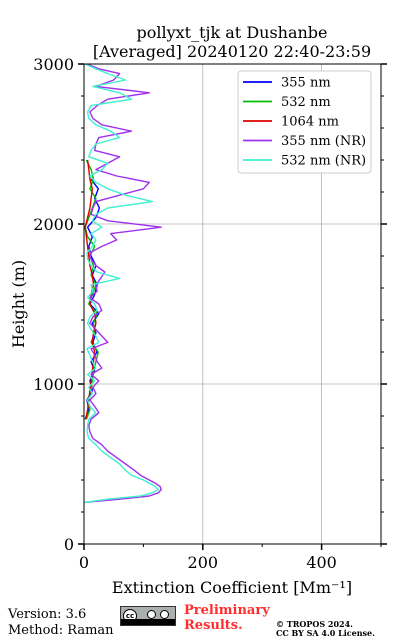  Describe the element at coordinates (151, 614) in the screenshot. I see `by-icon` at that location.